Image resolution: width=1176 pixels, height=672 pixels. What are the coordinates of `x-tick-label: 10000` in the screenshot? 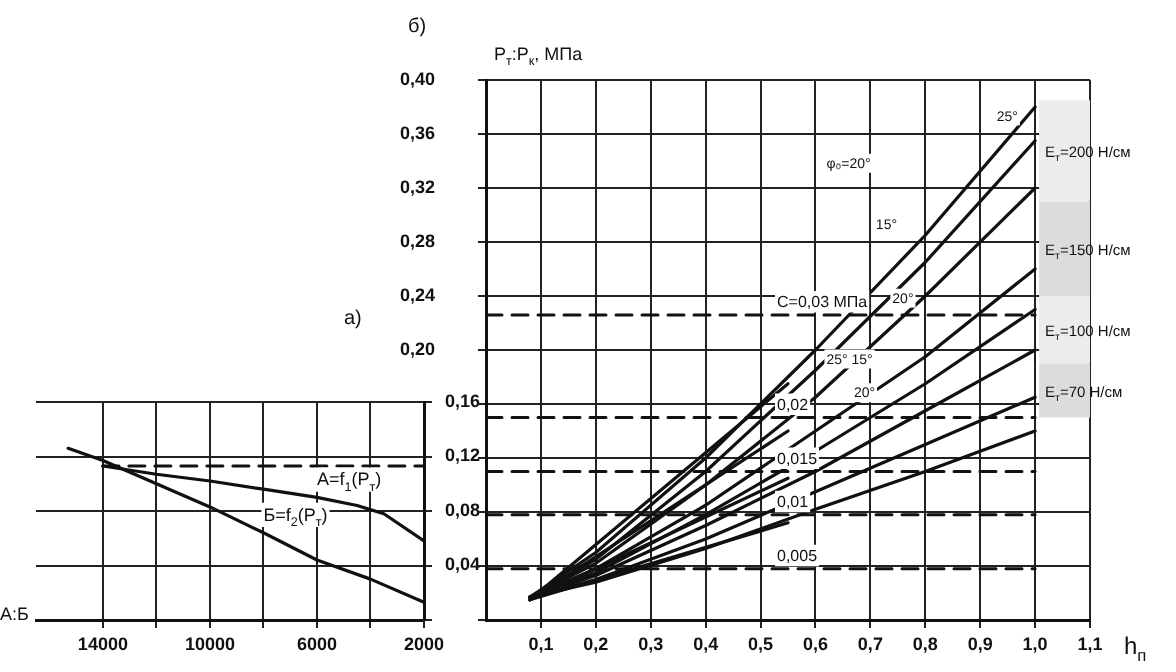 It's located at (209, 643).